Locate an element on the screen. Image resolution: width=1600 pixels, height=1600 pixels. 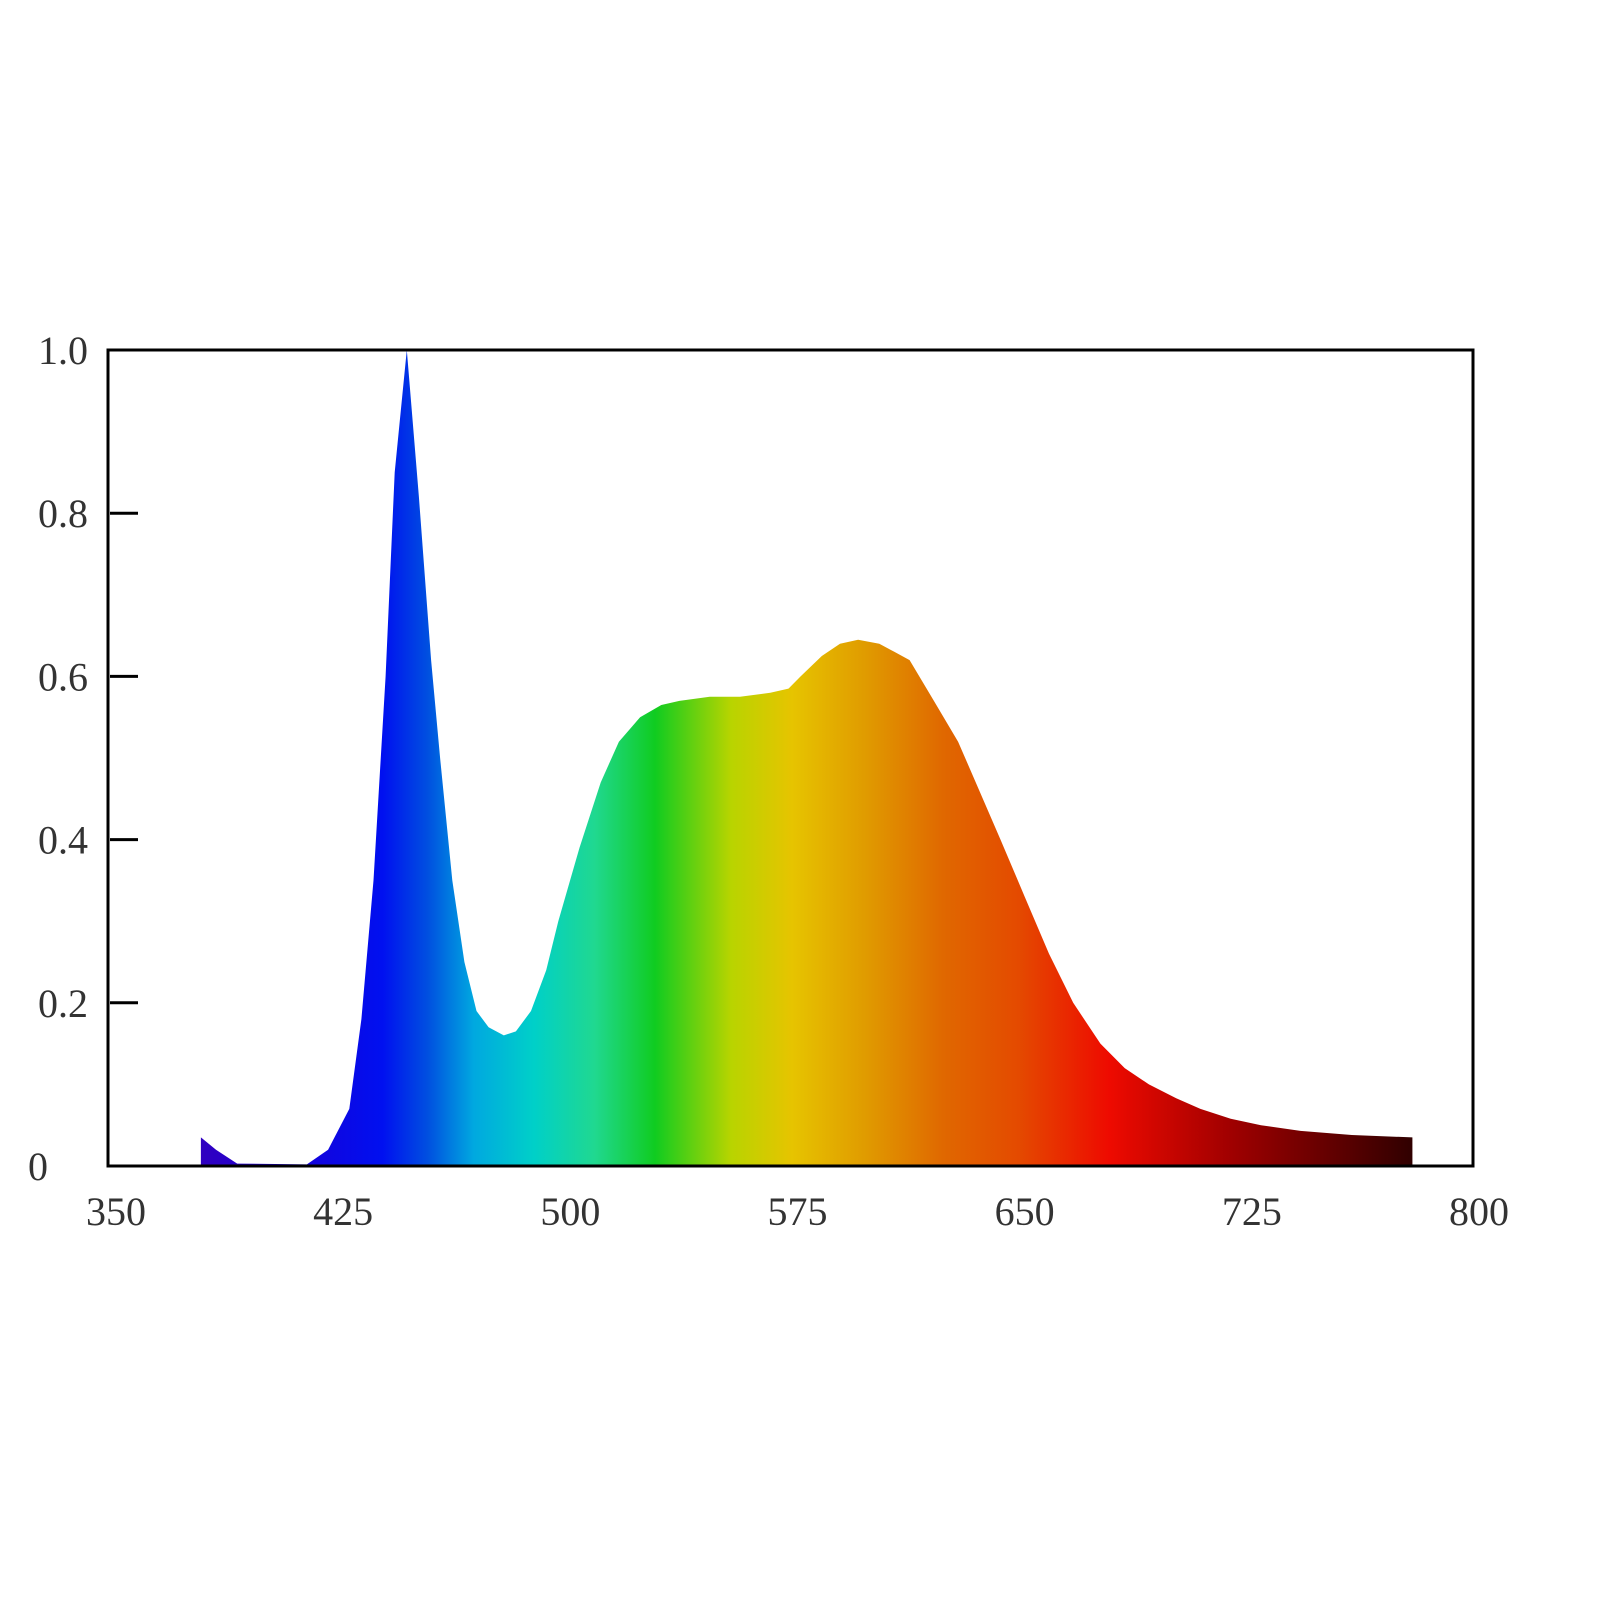
y-tick-label: 0.6 is located at coordinates (63, 676).